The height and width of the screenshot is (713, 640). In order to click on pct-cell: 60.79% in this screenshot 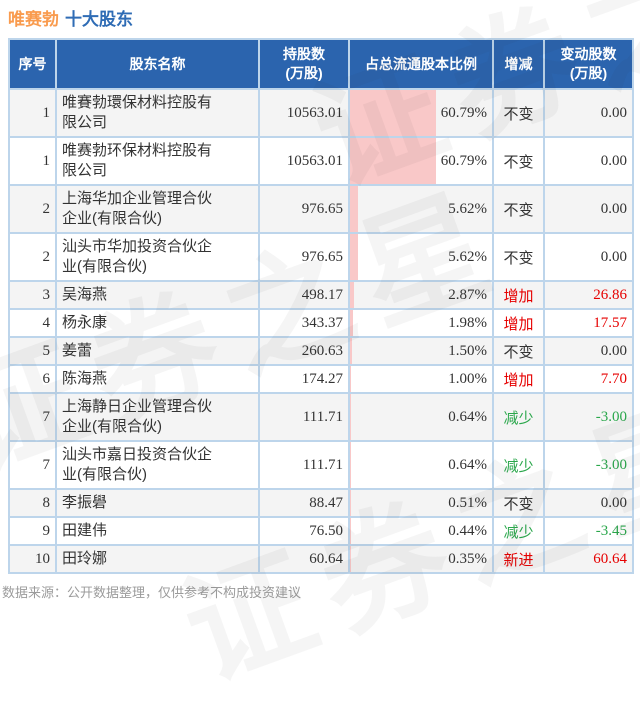, I will do `click(421, 113)`.